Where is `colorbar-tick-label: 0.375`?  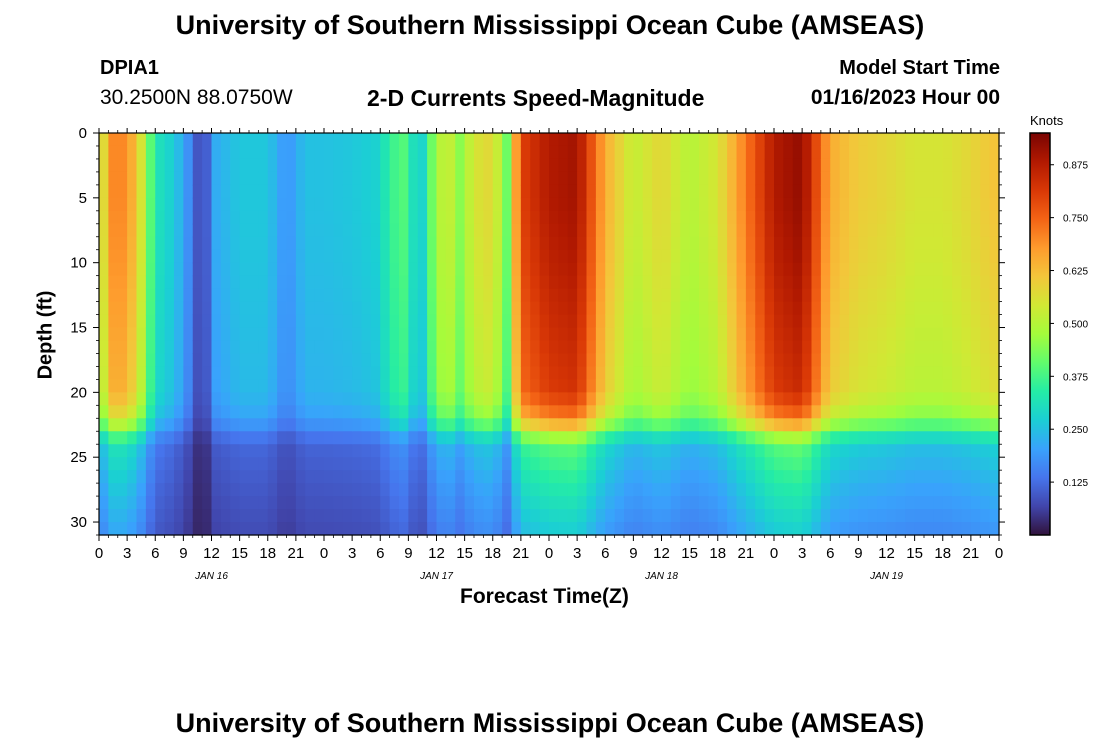 colorbar-tick-label: 0.375 is located at coordinates (1075, 377).